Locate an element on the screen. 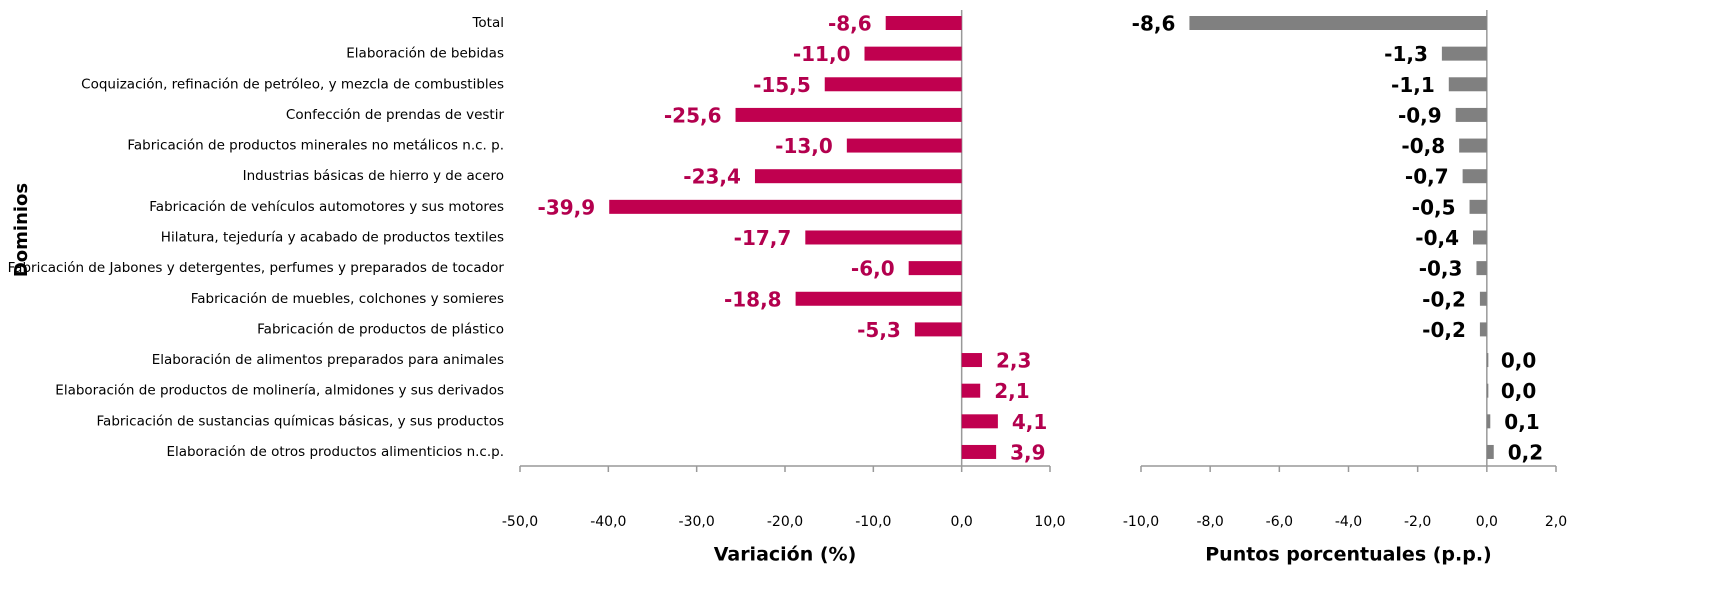 The height and width of the screenshot is (595, 1723). value-label: -5,3 is located at coordinates (879, 330).